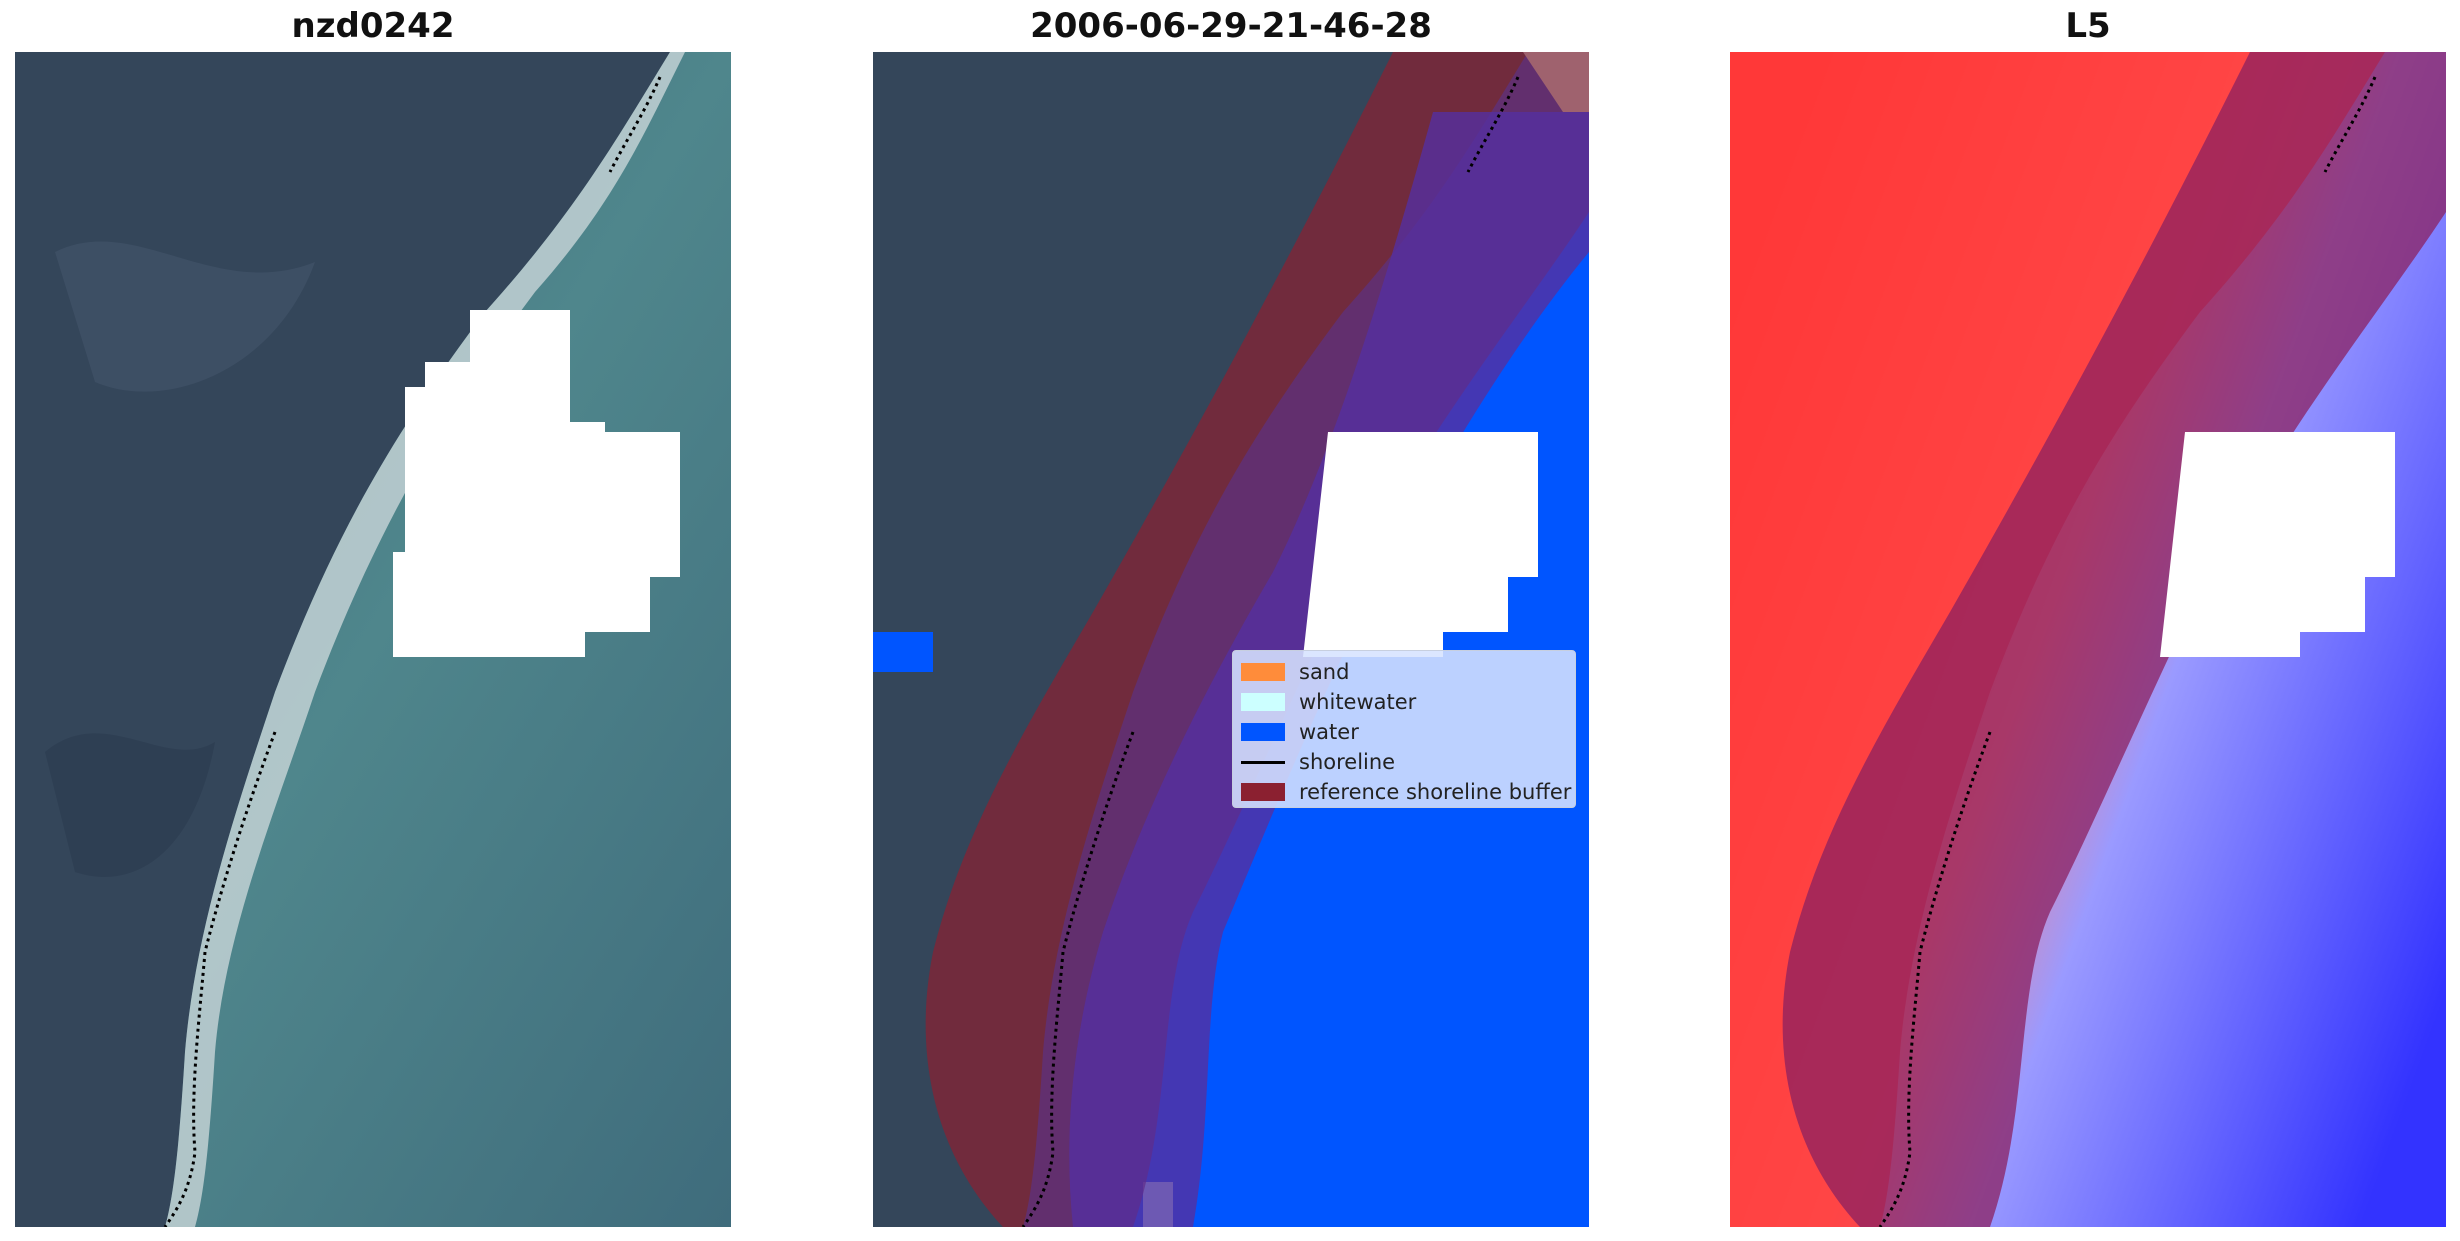 The image size is (2460, 1241). Describe the element at coordinates (1404, 672) in the screenshot. I see `legend-item-sand: sand` at that location.